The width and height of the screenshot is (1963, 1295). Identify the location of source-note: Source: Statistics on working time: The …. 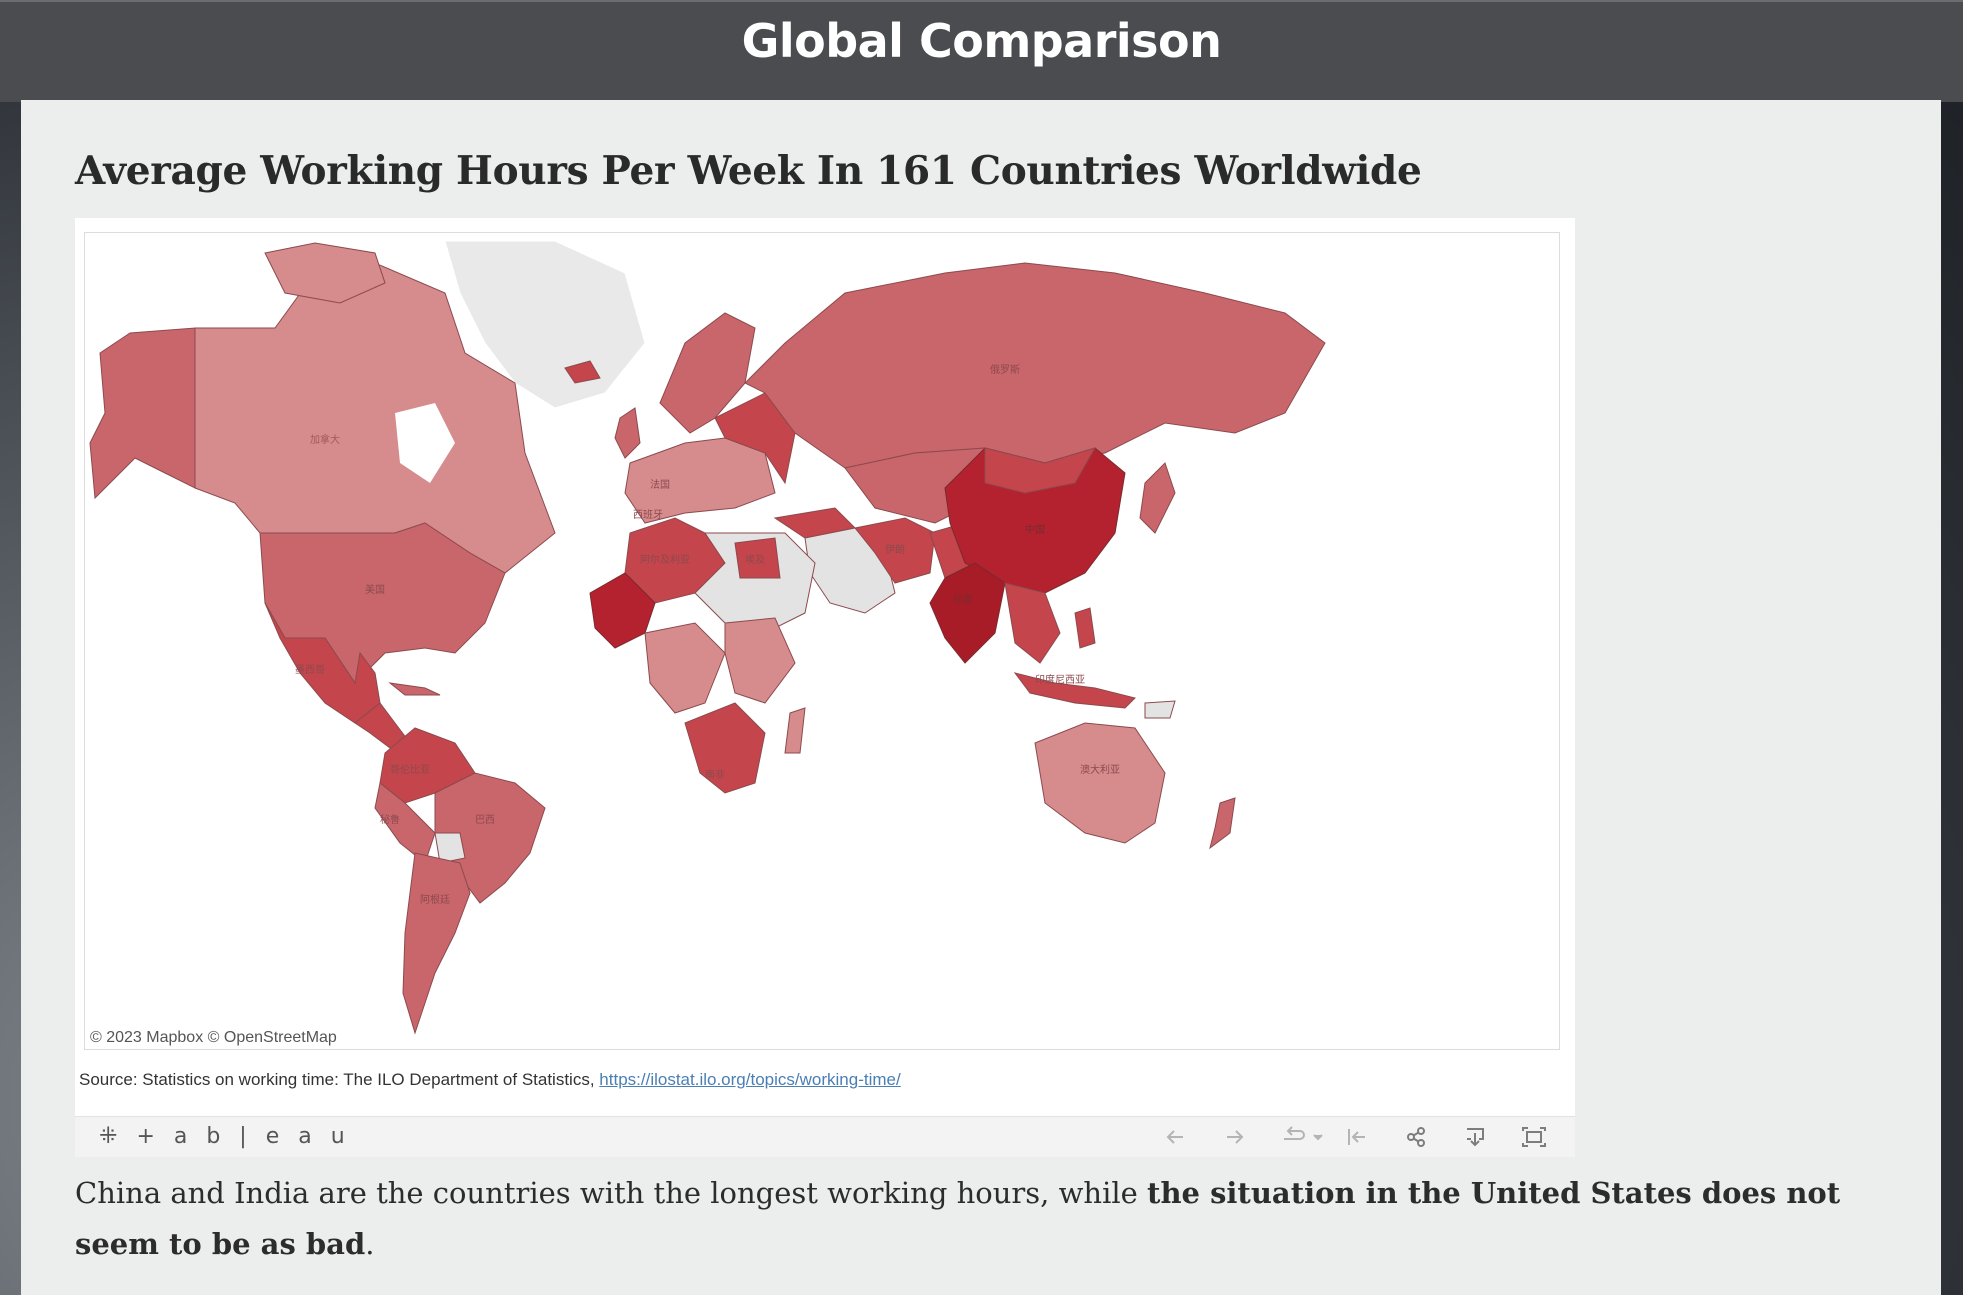
(490, 1080).